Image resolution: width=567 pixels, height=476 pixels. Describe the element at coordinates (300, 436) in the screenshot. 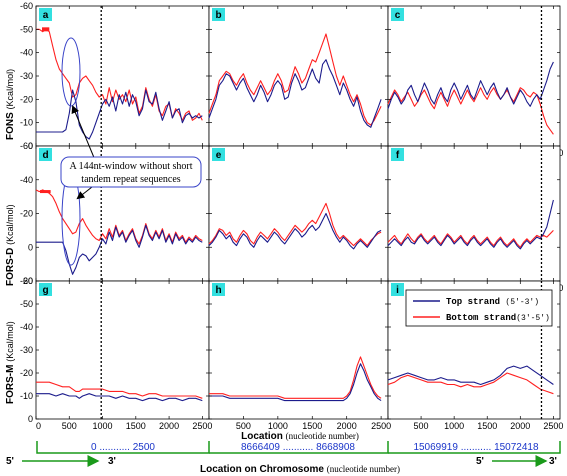

I see `x-axis-label: Location (nucleotide number)` at that location.